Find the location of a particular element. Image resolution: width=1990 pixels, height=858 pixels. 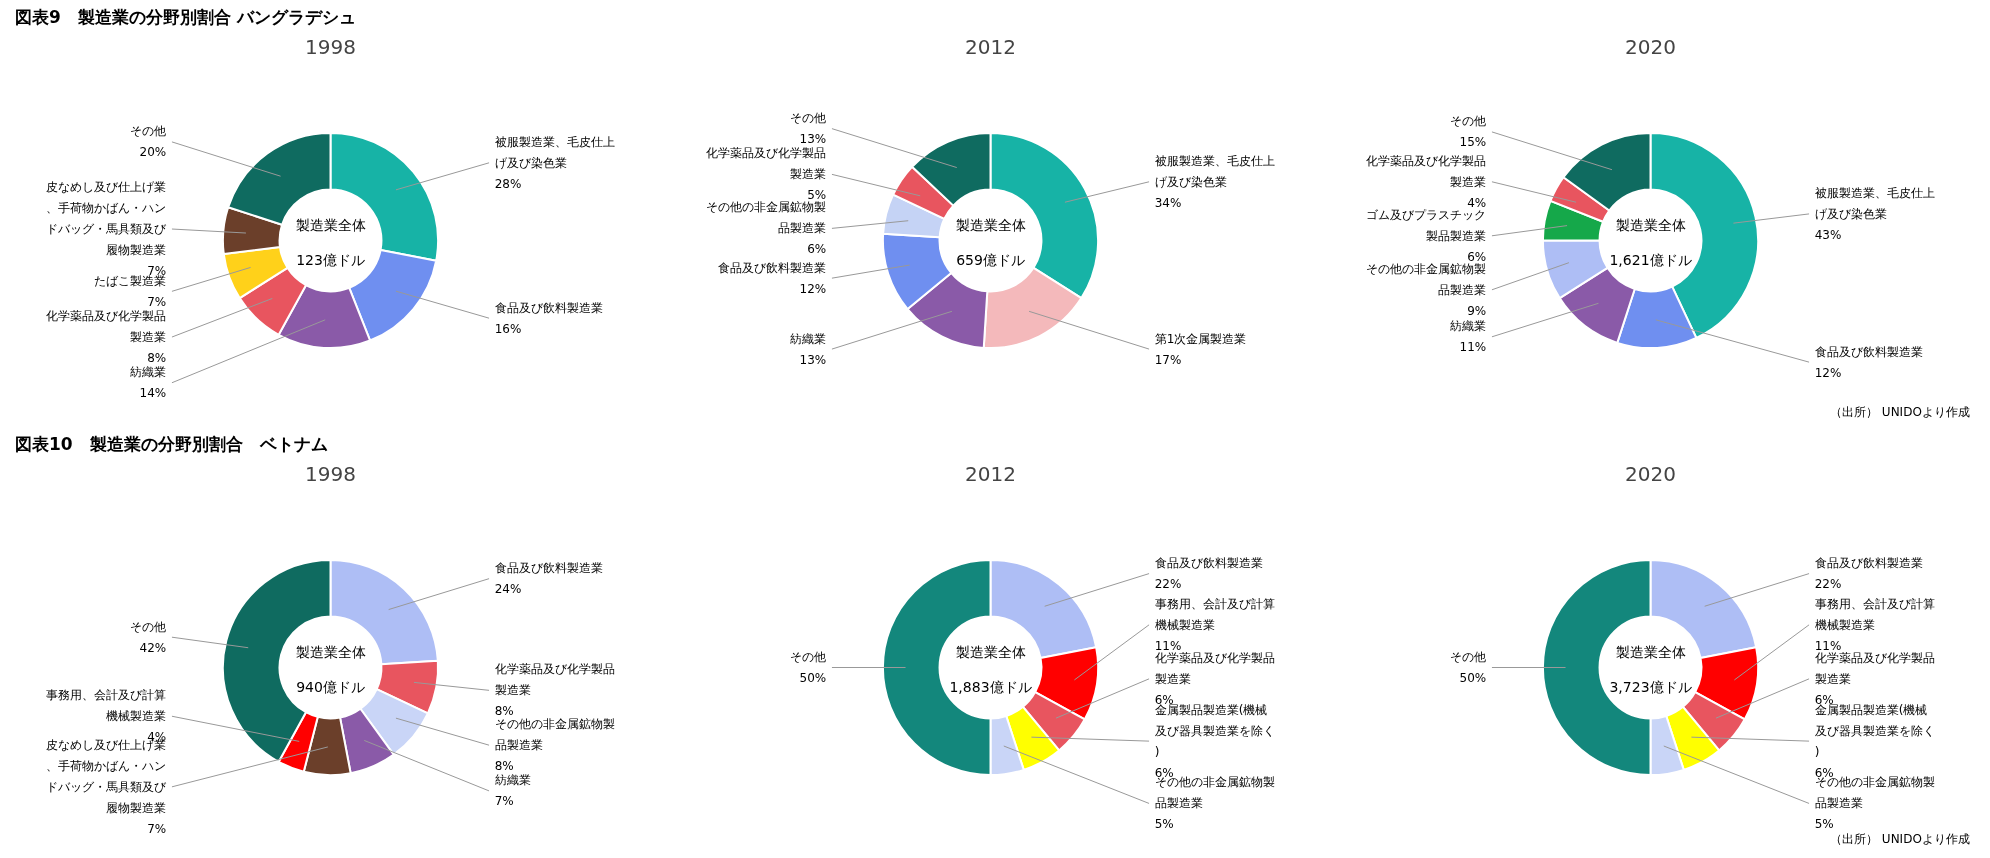

data-label: 4% is located at coordinates (1477, 202).